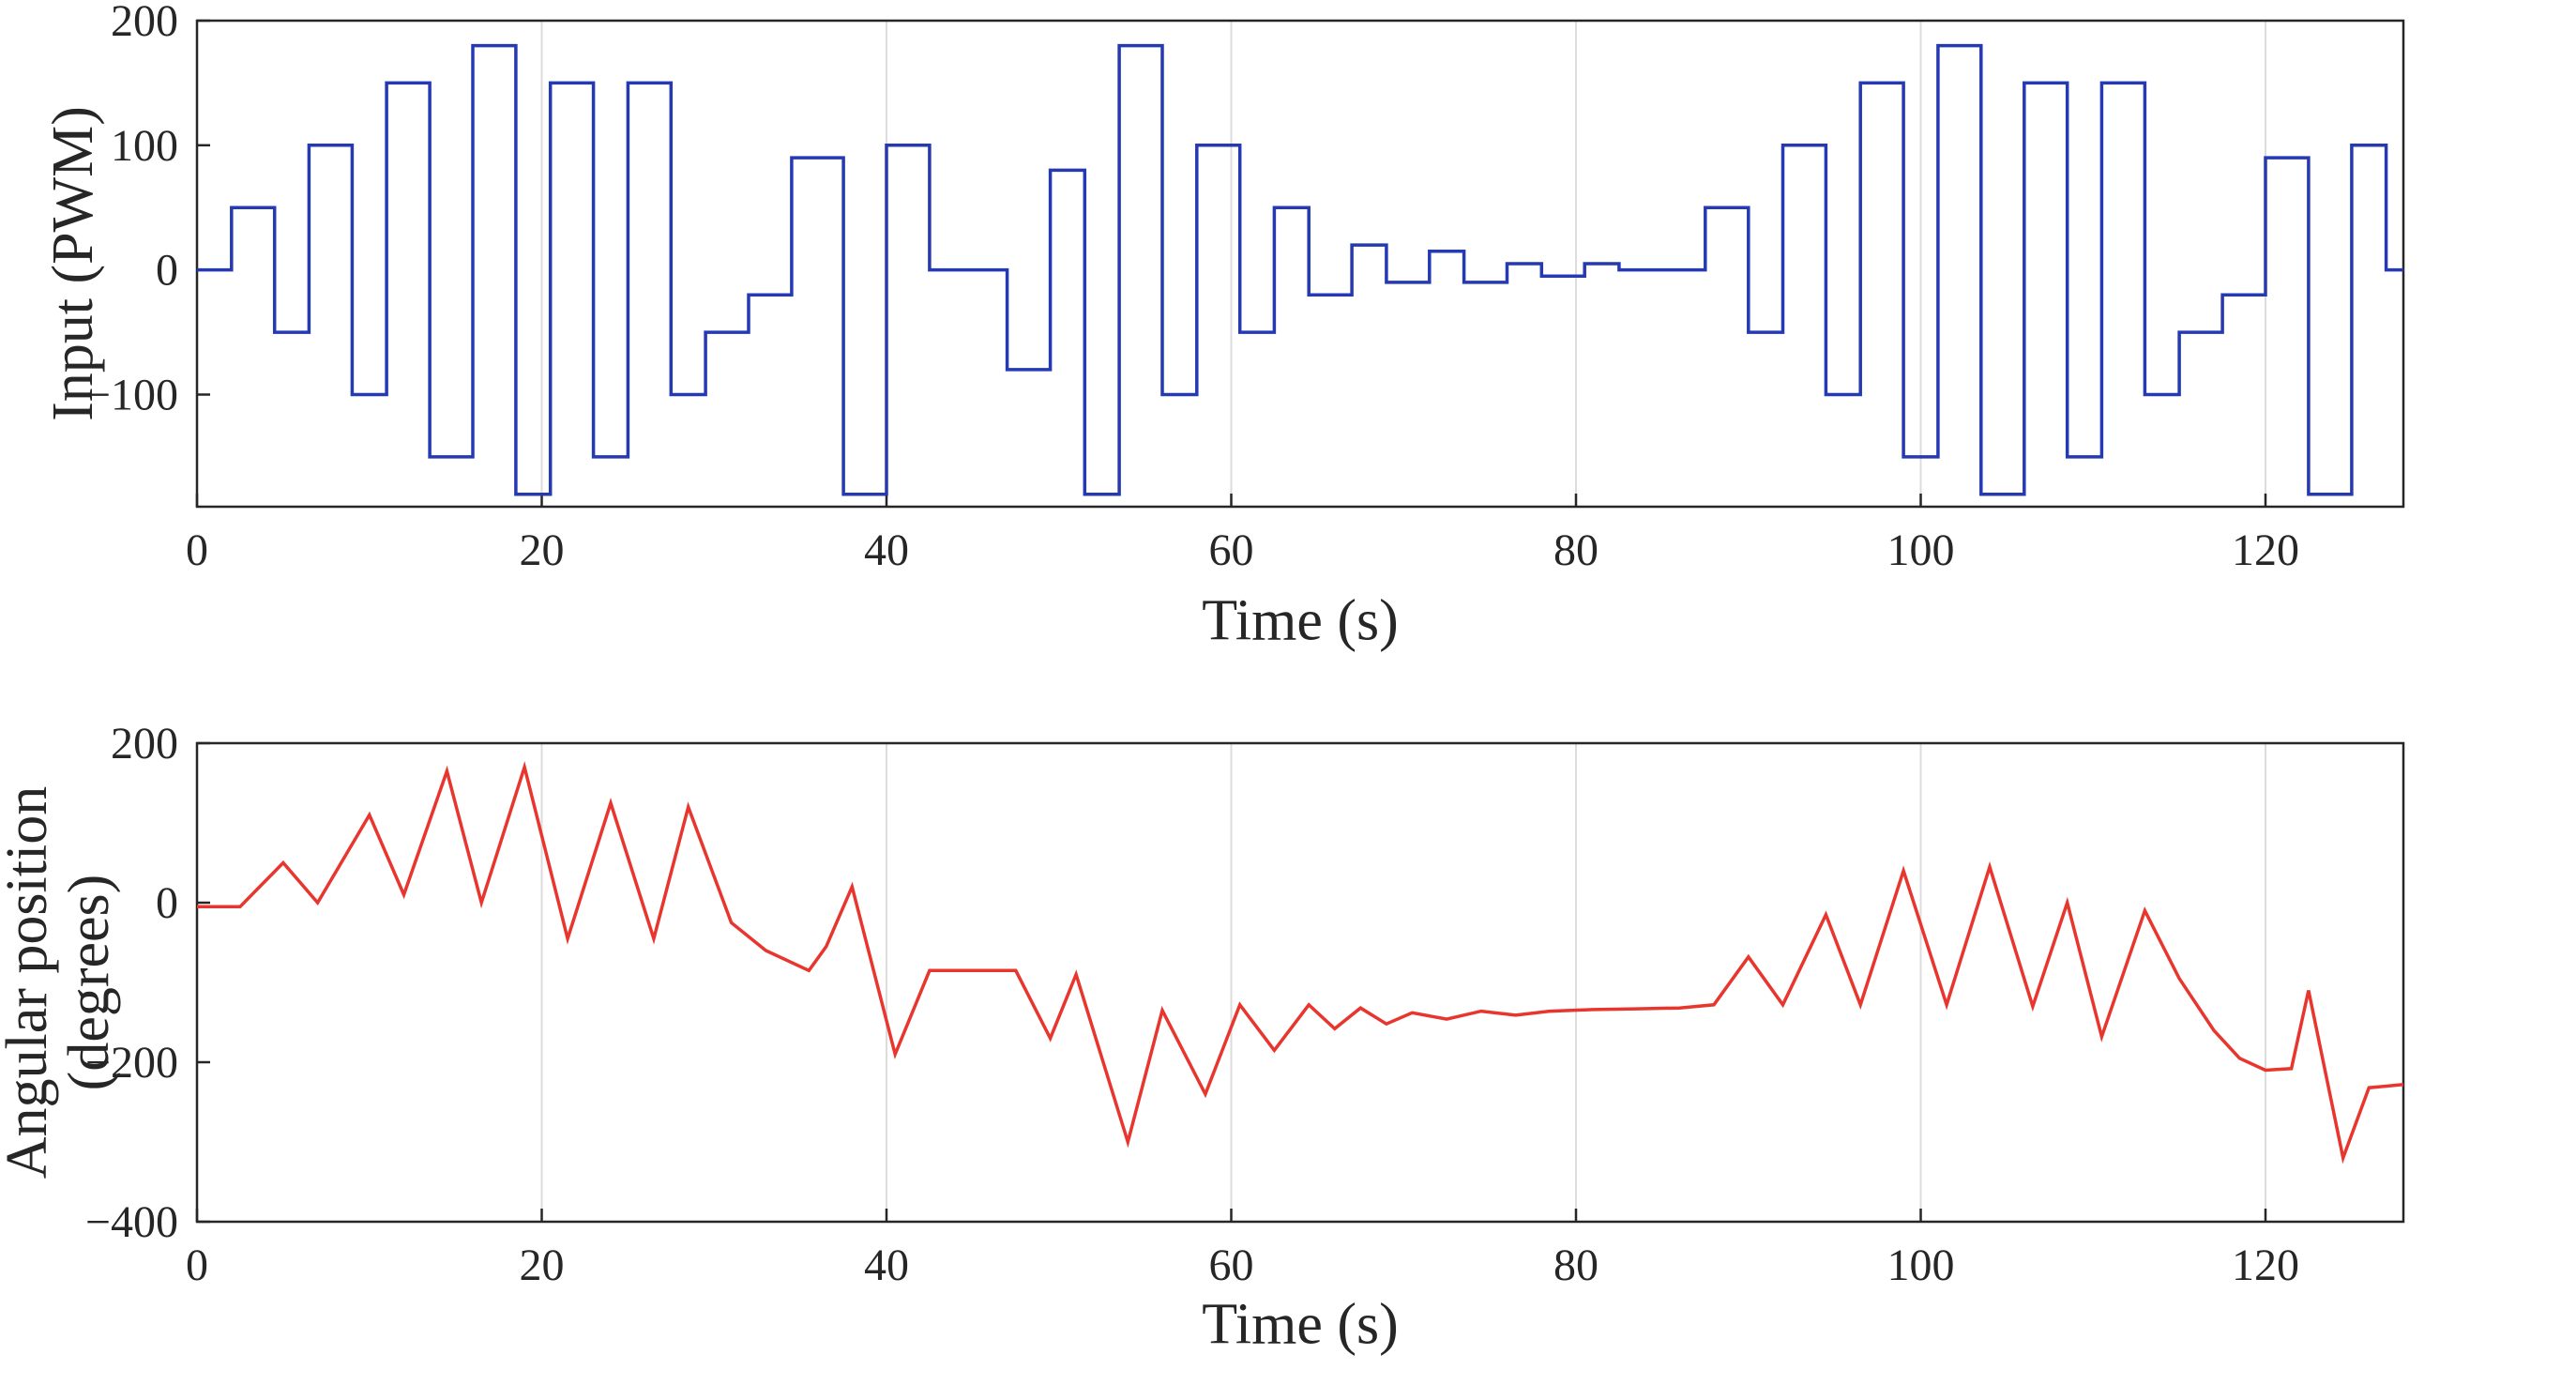 Image resolution: width=2576 pixels, height=1385 pixels. I want to click on bottom-xlabel-text: Time (s), so click(1300, 1324).